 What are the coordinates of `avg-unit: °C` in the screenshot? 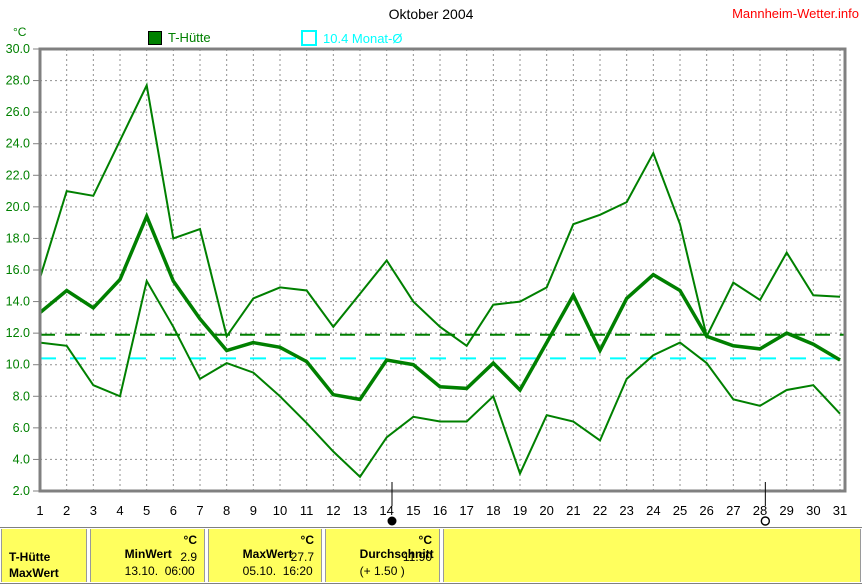 It's located at (425, 540).